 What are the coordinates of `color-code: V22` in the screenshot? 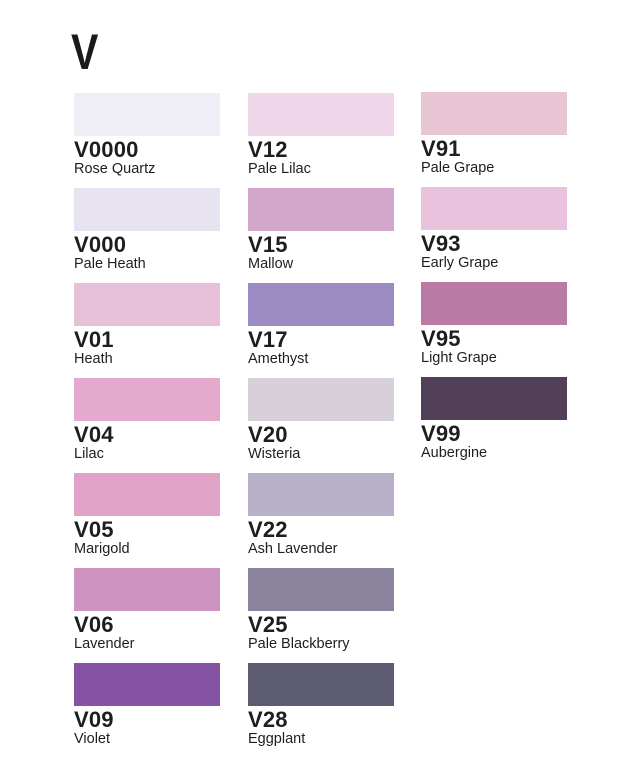 It's located at (268, 529).